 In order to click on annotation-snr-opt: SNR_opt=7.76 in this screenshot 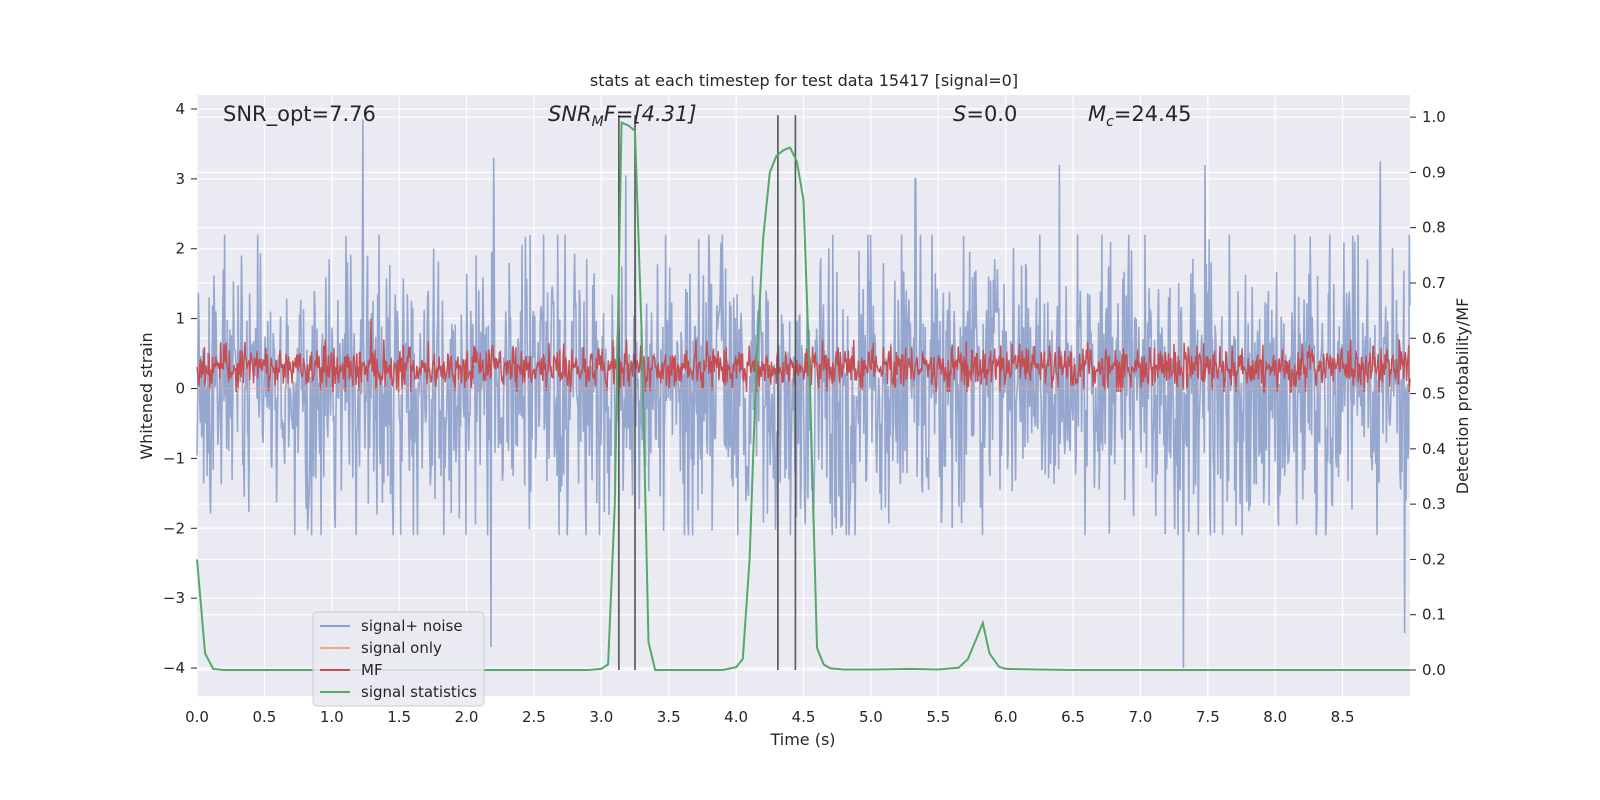, I will do `click(299, 114)`.